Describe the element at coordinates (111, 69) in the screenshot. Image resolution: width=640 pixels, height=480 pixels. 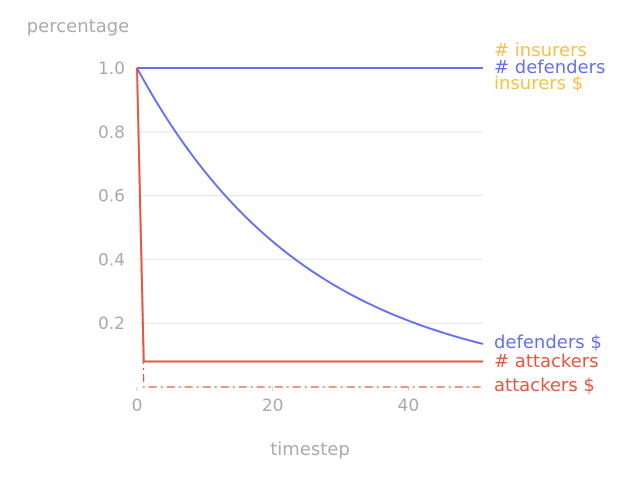
I see `y-tick-label-4: 1.0` at that location.